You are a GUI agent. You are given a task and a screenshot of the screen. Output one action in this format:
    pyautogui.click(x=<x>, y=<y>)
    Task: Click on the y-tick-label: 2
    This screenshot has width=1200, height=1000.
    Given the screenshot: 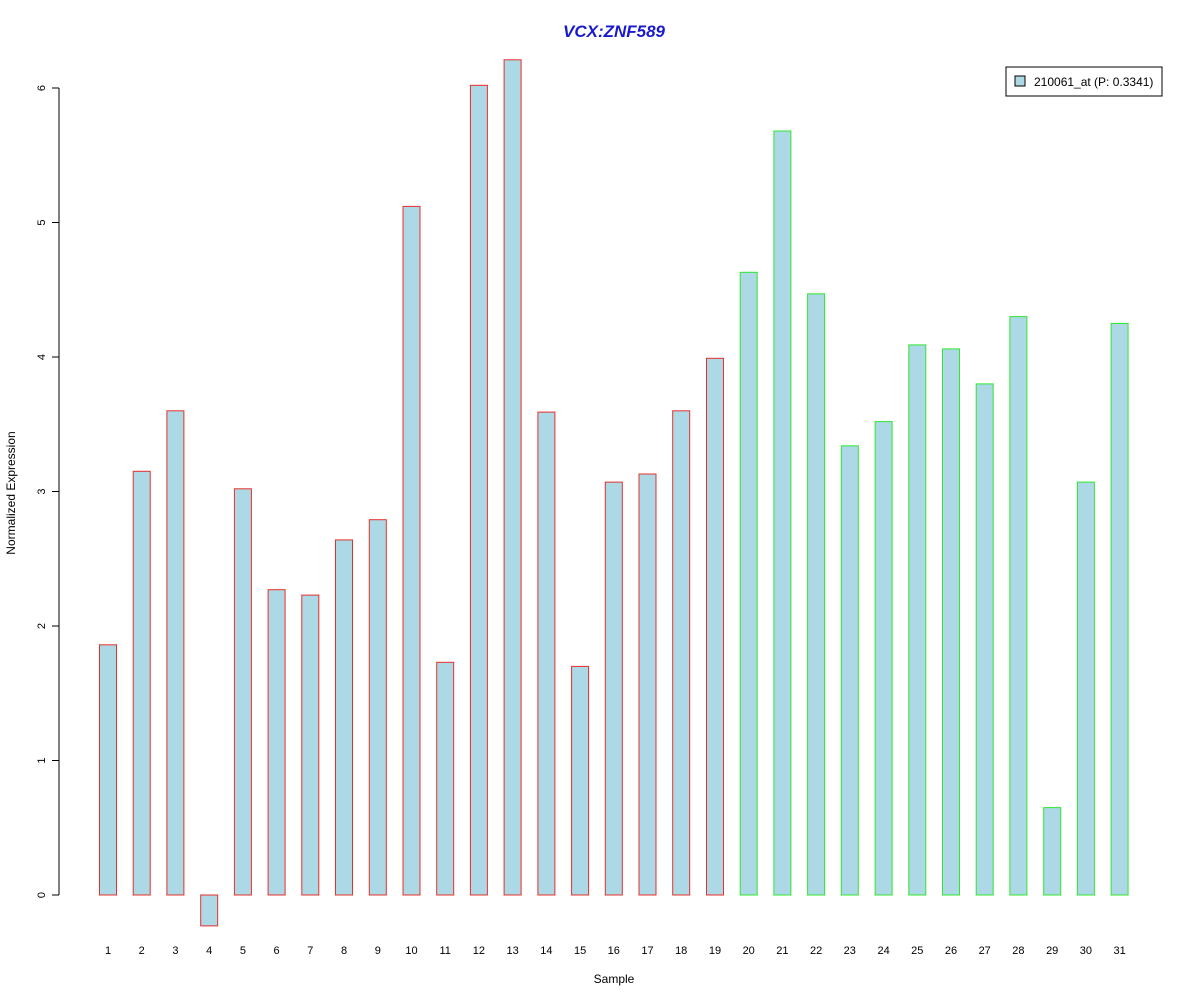 What is the action you would take?
    pyautogui.click(x=42, y=626)
    